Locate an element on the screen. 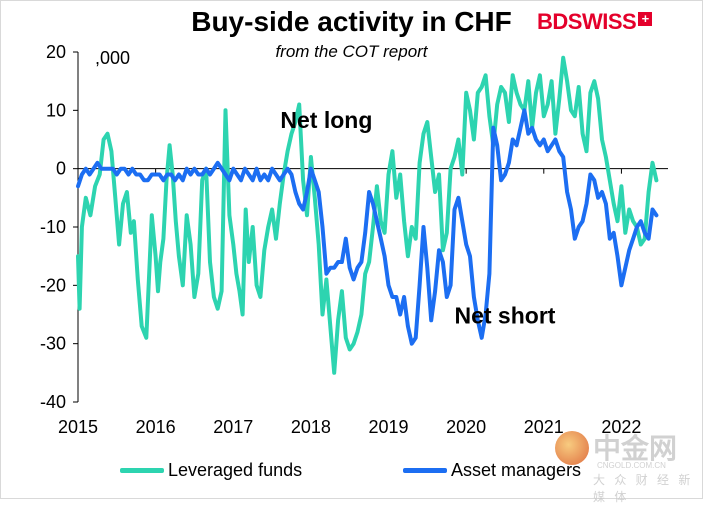 The height and width of the screenshot is (505, 703). y-tick-label: 20 is located at coordinates (56, 52).